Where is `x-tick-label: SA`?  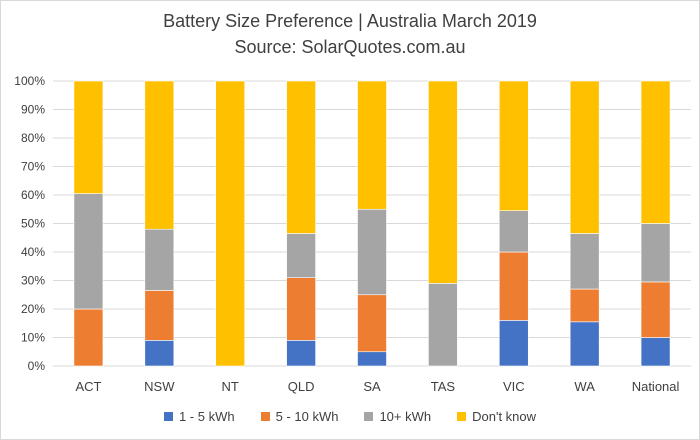
x-tick-label: SA is located at coordinates (372, 386).